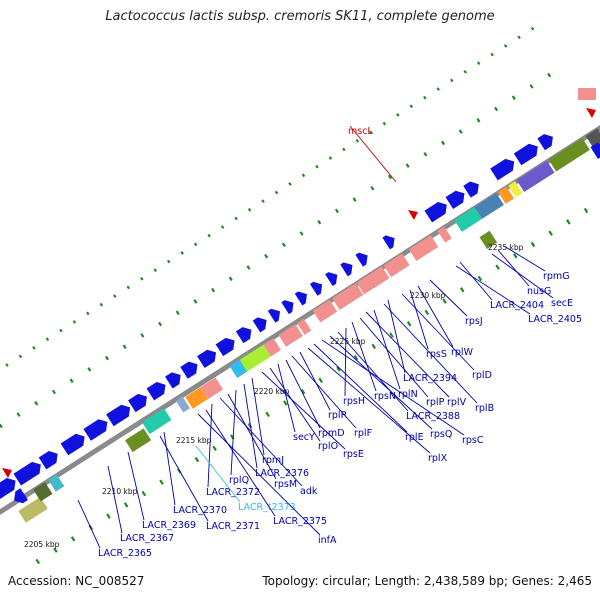  I want to click on gene-label: rpmD, so click(331, 433).